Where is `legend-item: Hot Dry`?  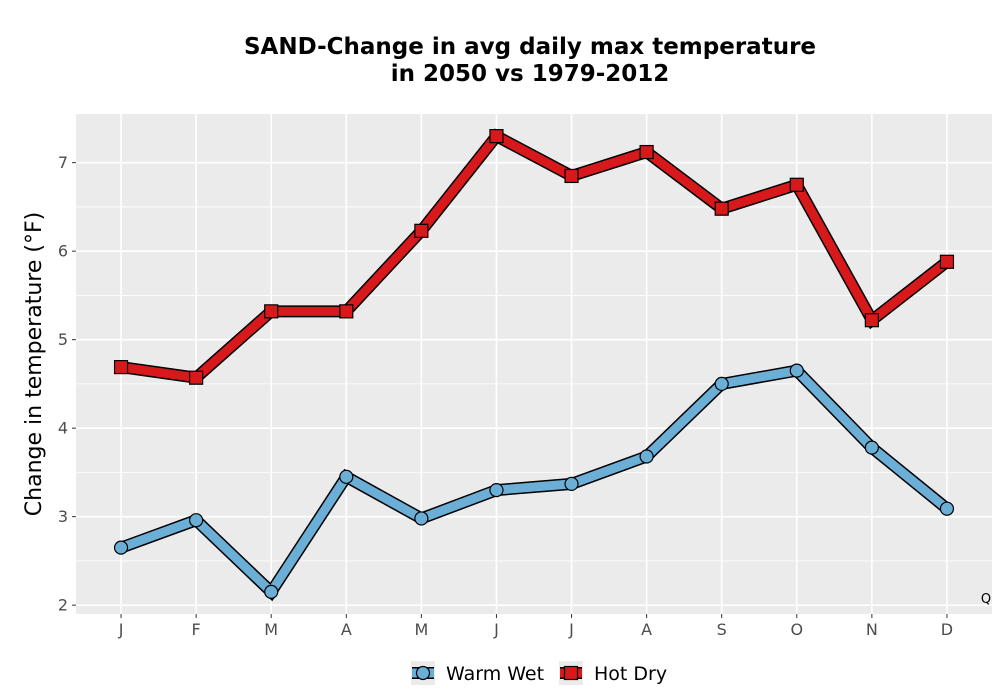
legend-item: Hot Dry is located at coordinates (613, 673).